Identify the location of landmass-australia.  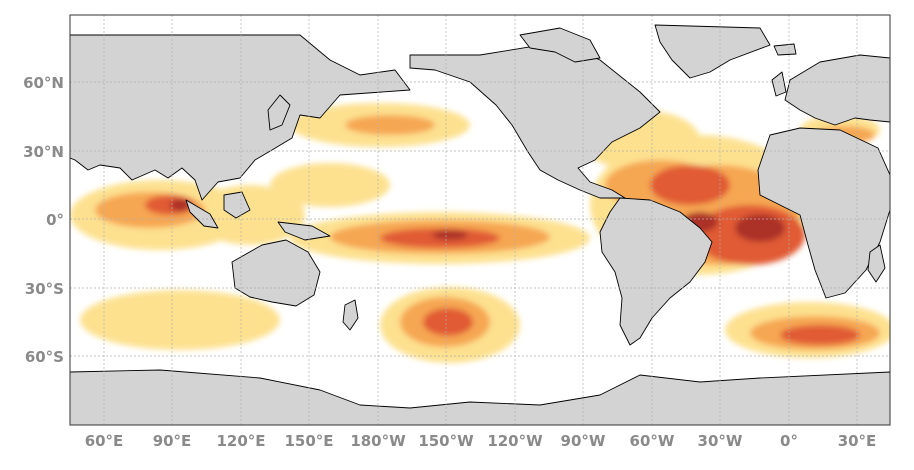
(276, 273).